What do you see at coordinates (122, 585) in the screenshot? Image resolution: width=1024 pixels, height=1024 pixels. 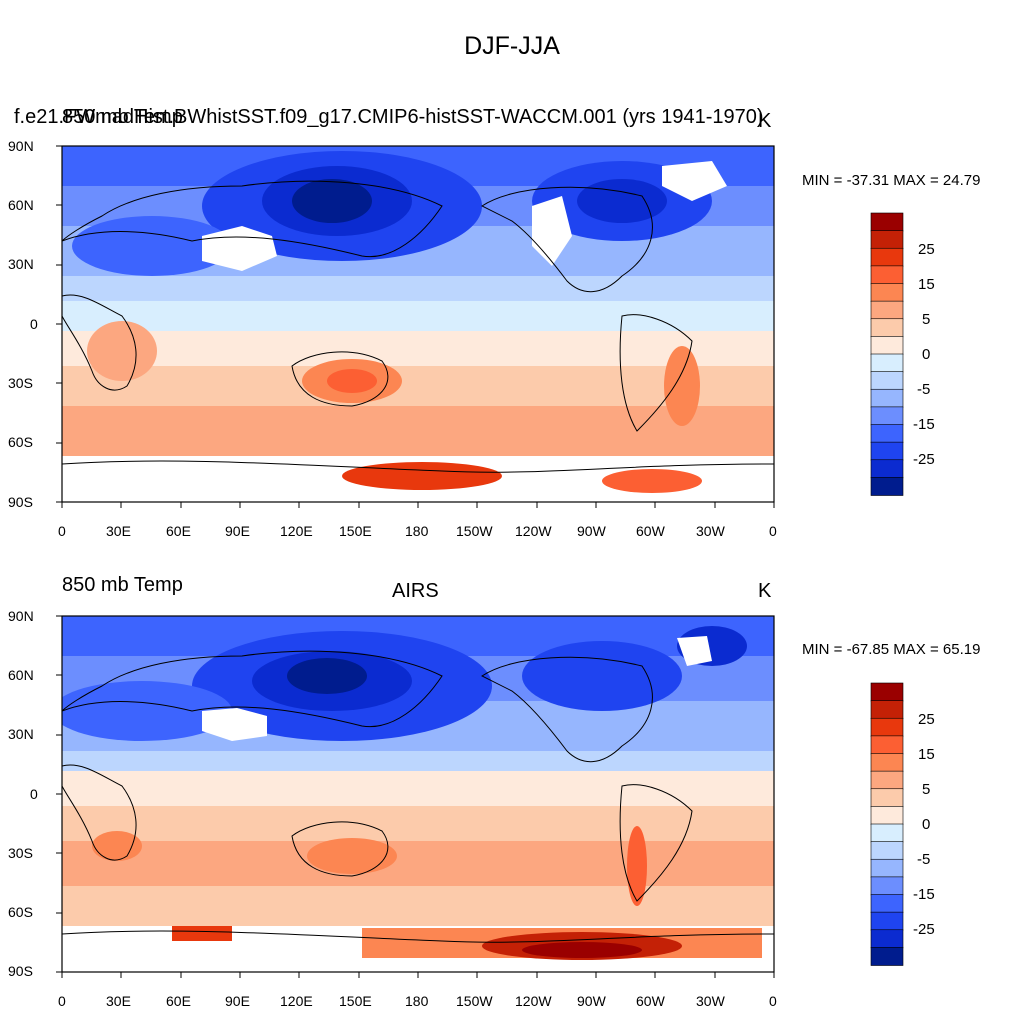 I see `panel-left-title: 850 mb Temp` at bounding box center [122, 585].